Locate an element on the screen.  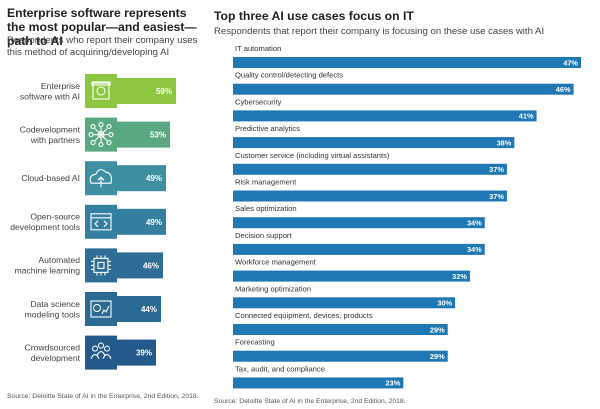
category-label: Crowdsourced development is located at coordinates (53, 352).